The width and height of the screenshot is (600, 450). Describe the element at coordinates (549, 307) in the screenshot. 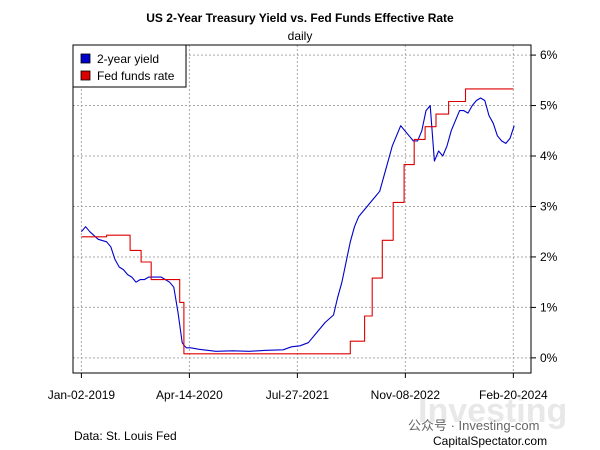

I see `y-tick-label: 1%` at that location.